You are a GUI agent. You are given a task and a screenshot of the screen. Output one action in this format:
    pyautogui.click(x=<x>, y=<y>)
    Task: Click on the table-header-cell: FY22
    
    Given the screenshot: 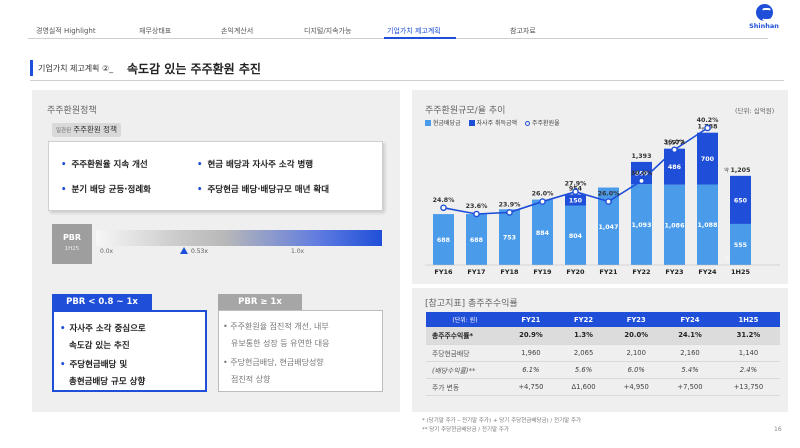 What is the action you would take?
    pyautogui.click(x=583, y=319)
    